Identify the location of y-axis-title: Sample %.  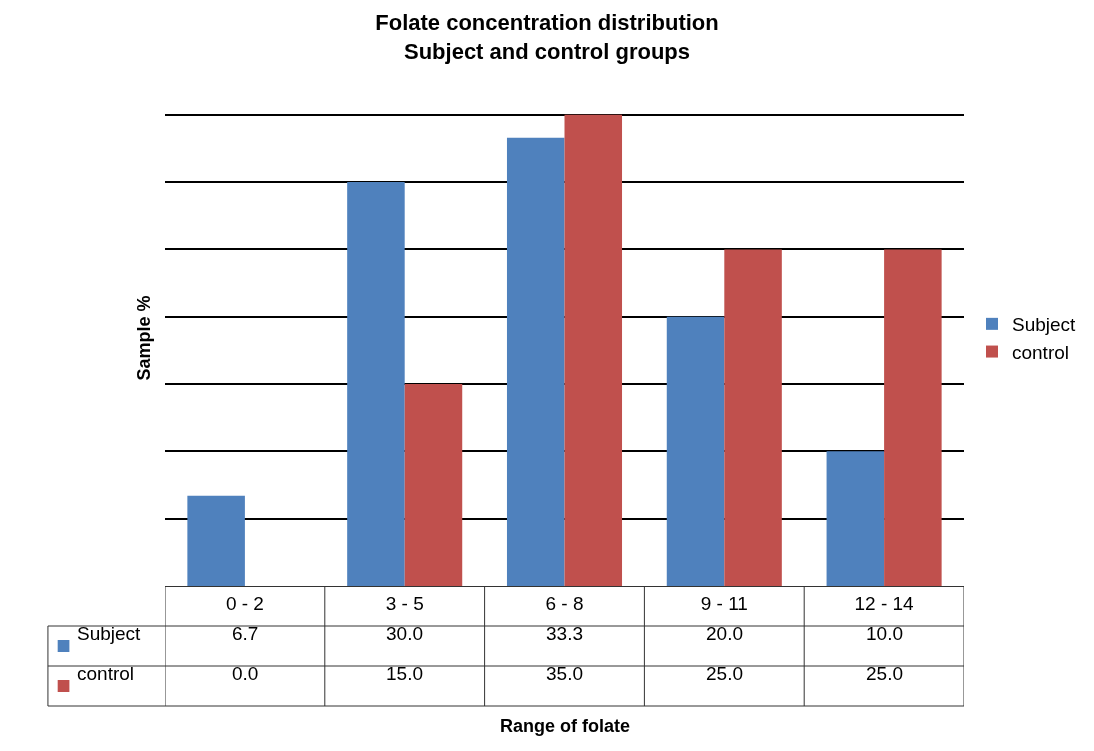
(144, 338).